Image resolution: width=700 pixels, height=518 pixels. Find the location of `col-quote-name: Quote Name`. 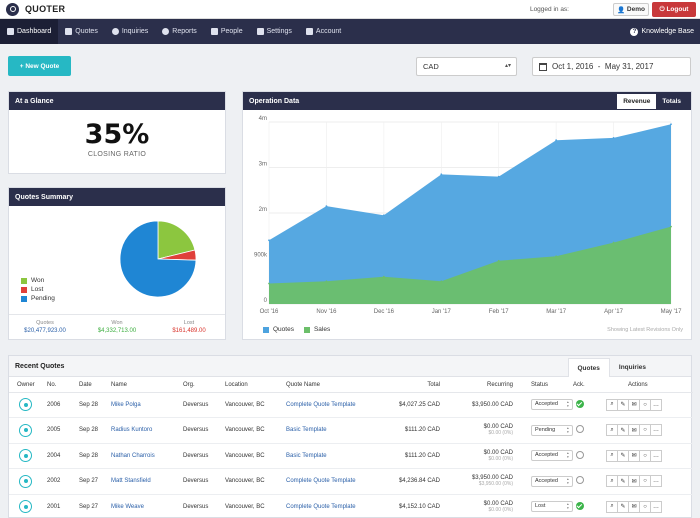

col-quote-name: Quote Name is located at coordinates (334, 386).